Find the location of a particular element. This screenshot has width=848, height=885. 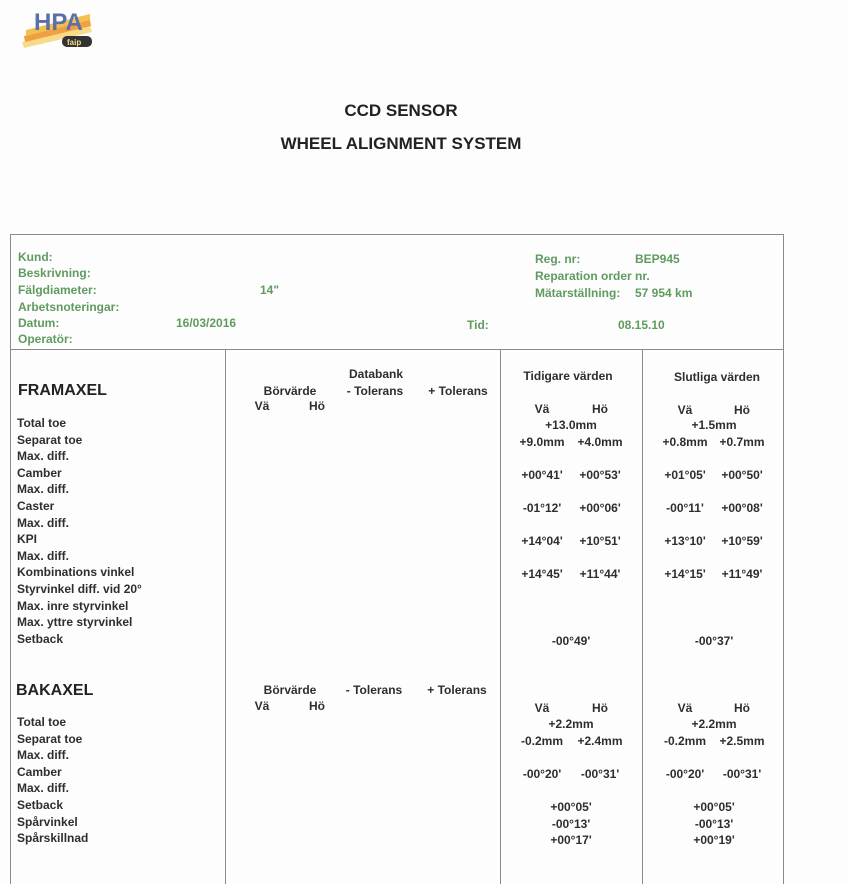

final-value: -00°13' is located at coordinates (714, 823).